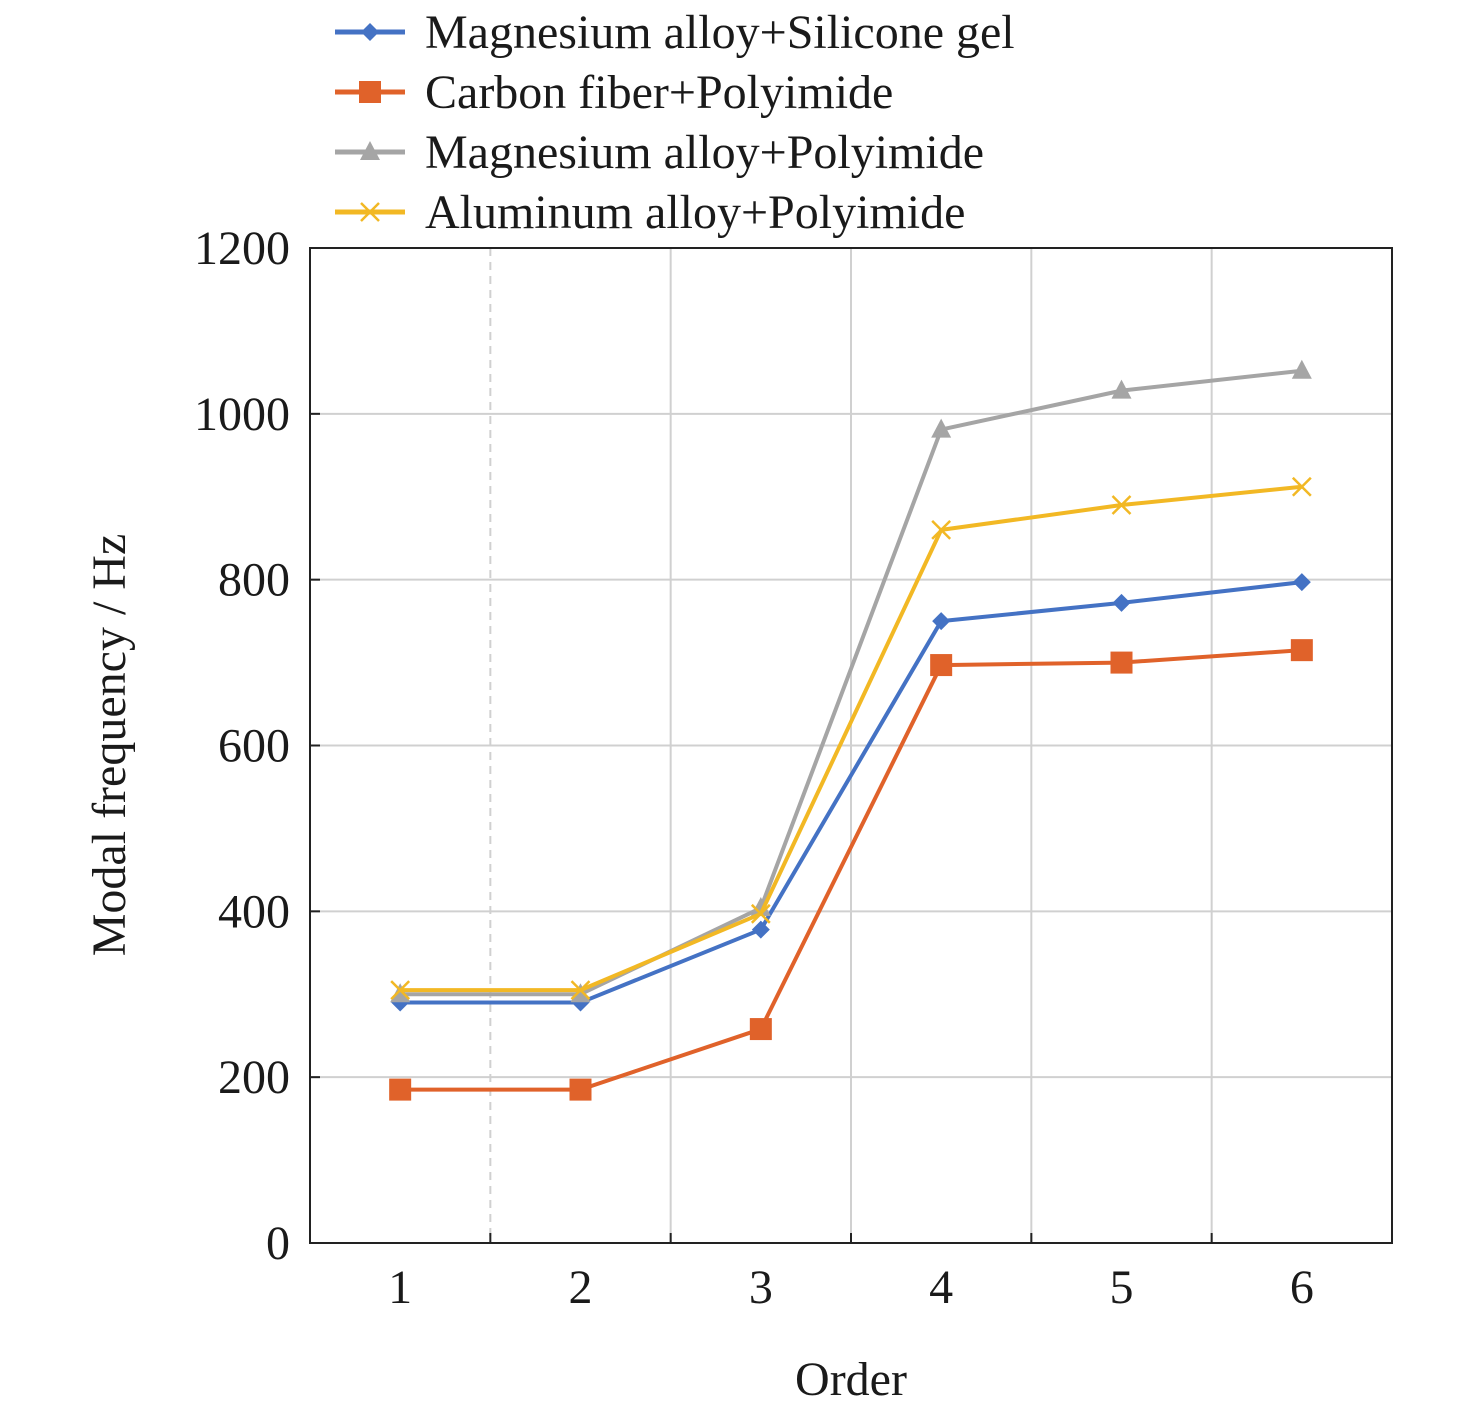 This screenshot has width=1476, height=1413. I want to click on y-tick-label: 1000, so click(242, 414).